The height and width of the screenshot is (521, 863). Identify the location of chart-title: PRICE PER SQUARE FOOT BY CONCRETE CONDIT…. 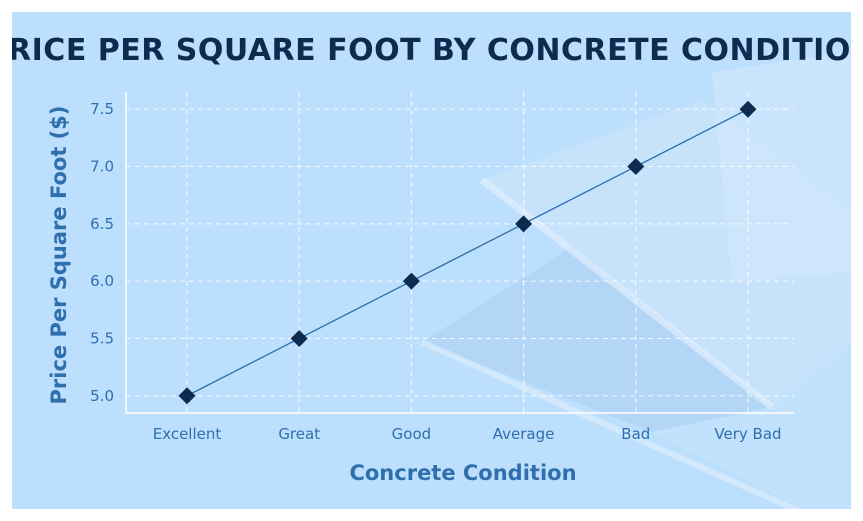
(431, 50).